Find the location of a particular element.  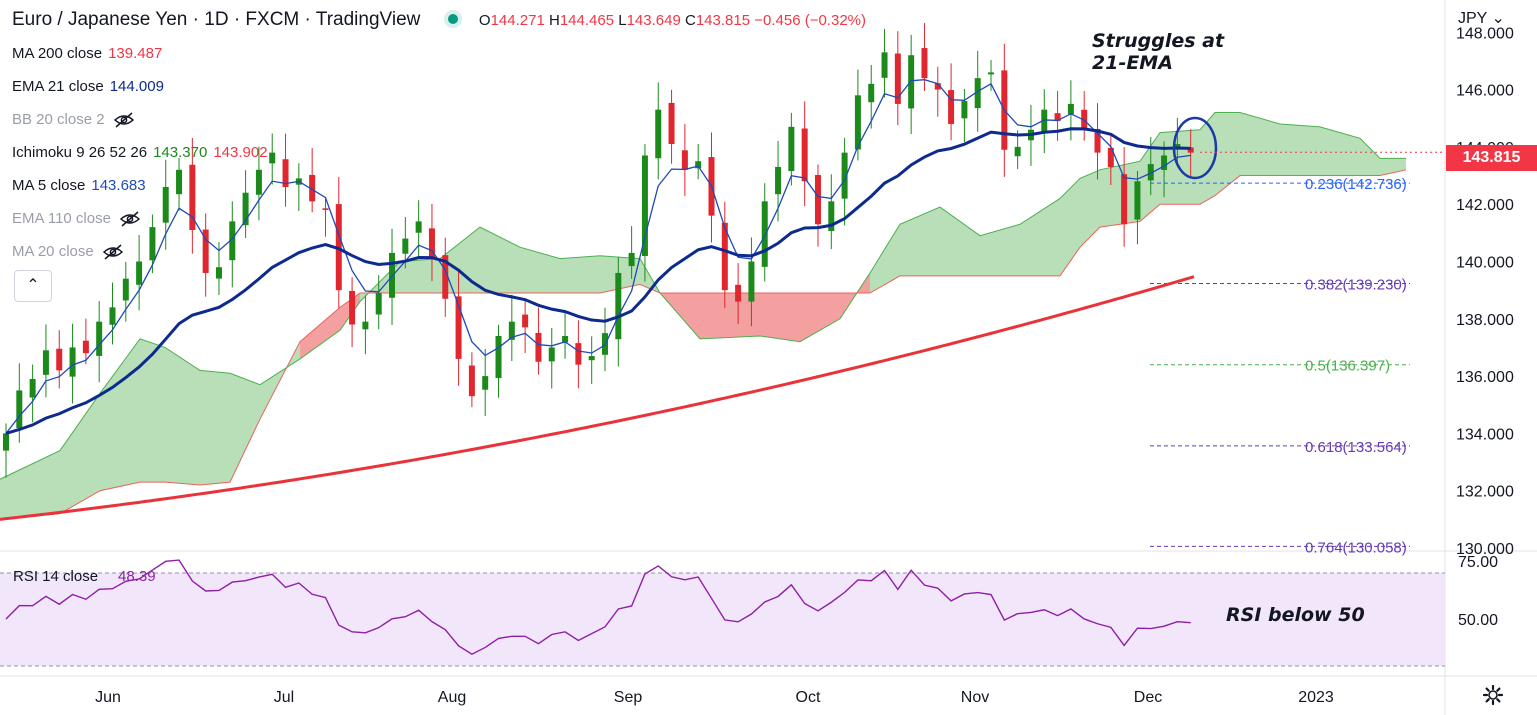

time-axis-tick-label: Dec is located at coordinates (1148, 697).